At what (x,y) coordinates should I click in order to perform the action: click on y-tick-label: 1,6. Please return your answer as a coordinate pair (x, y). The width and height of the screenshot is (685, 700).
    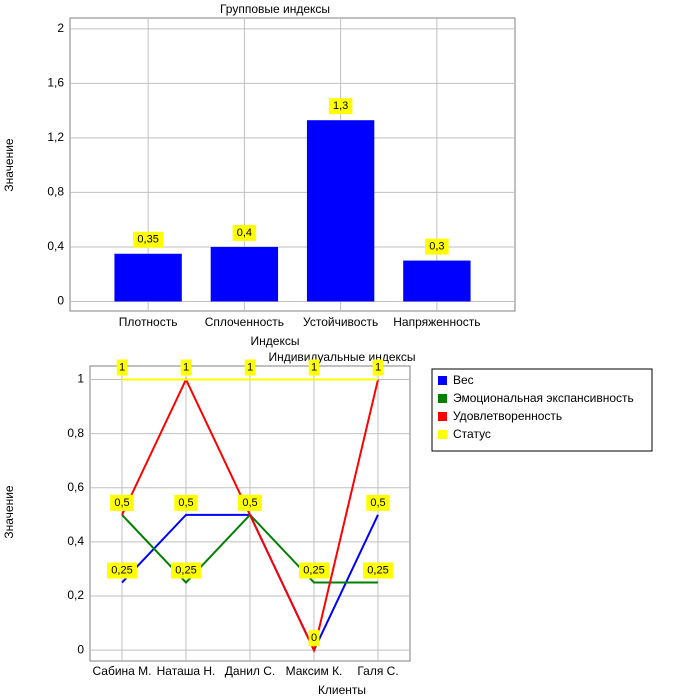
    Looking at the image, I should click on (55, 83).